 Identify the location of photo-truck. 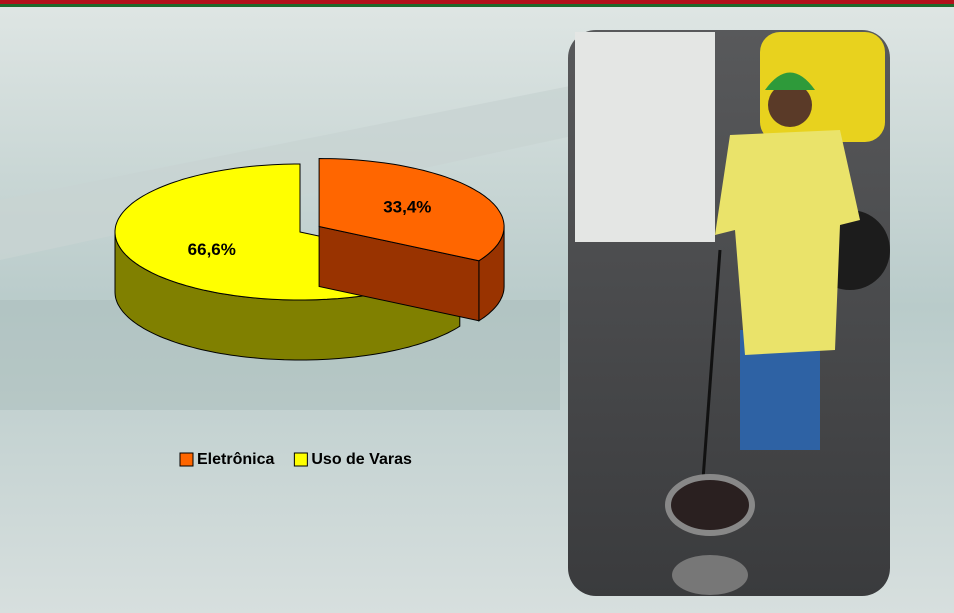
(645, 137).